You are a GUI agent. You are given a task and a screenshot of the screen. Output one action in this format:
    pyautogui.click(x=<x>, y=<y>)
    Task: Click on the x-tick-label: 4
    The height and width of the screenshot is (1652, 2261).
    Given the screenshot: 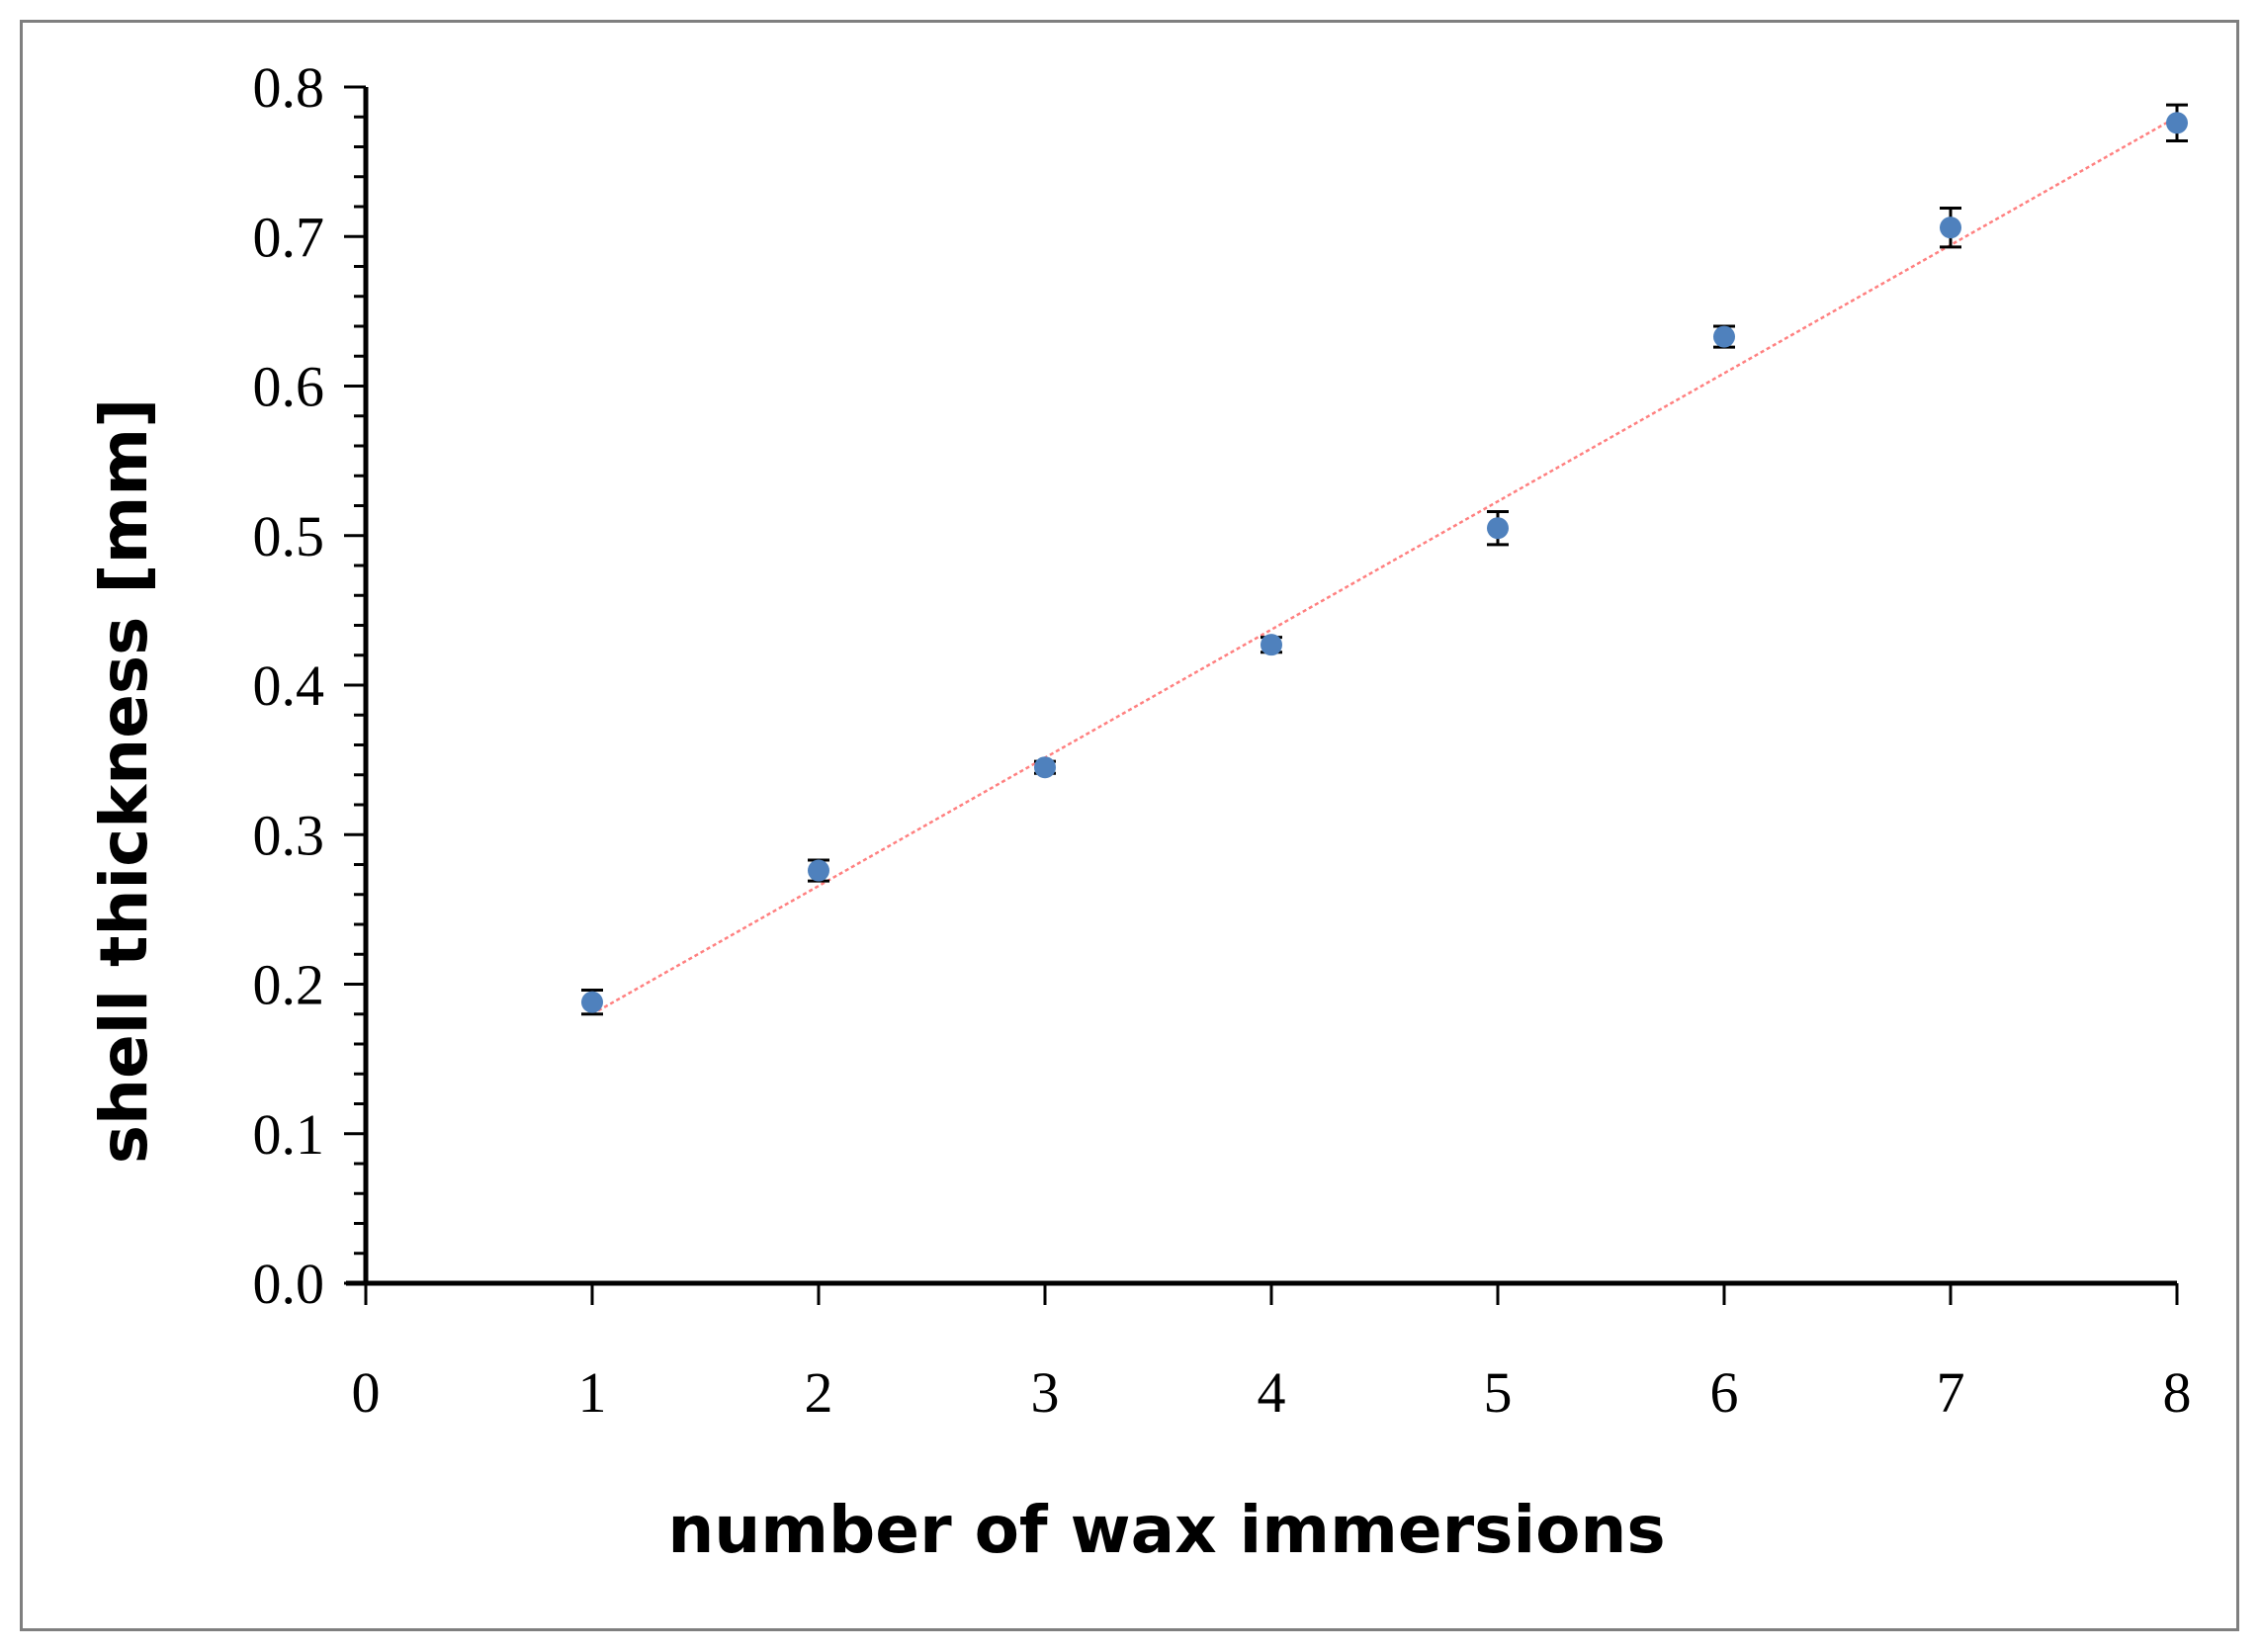 What is the action you would take?
    pyautogui.click(x=1272, y=1392)
    